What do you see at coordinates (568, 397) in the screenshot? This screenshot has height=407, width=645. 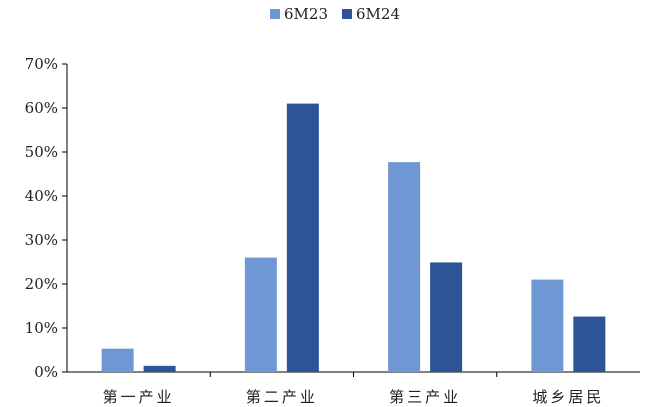 I see `x-tick-label: 城乡居民` at bounding box center [568, 397].